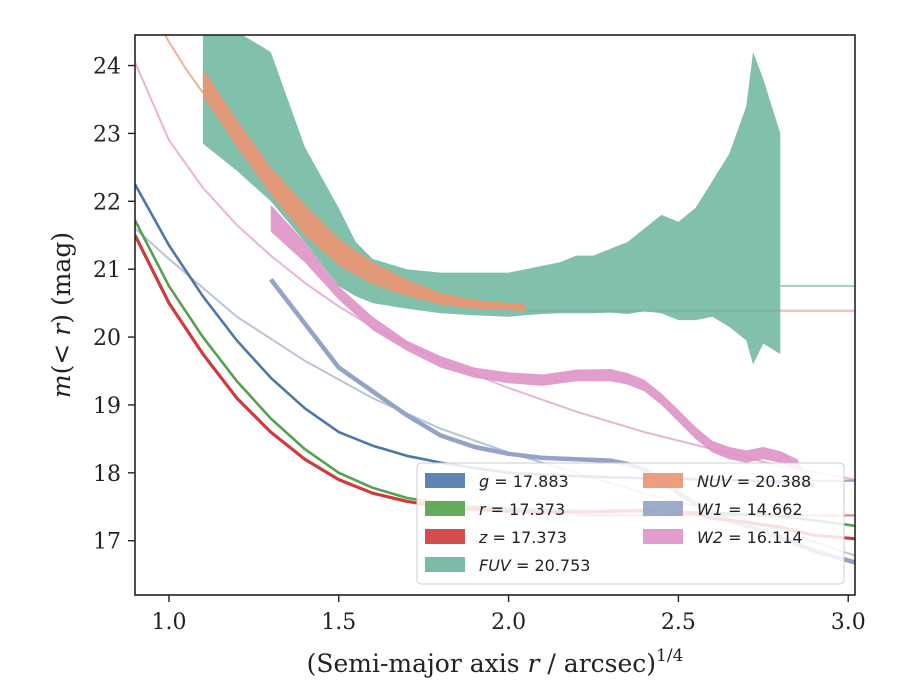 The height and width of the screenshot is (700, 900). What do you see at coordinates (495, 662) in the screenshot?
I see `x-axis-title: (Semi-major axis r / arcsec)1/4` at bounding box center [495, 662].